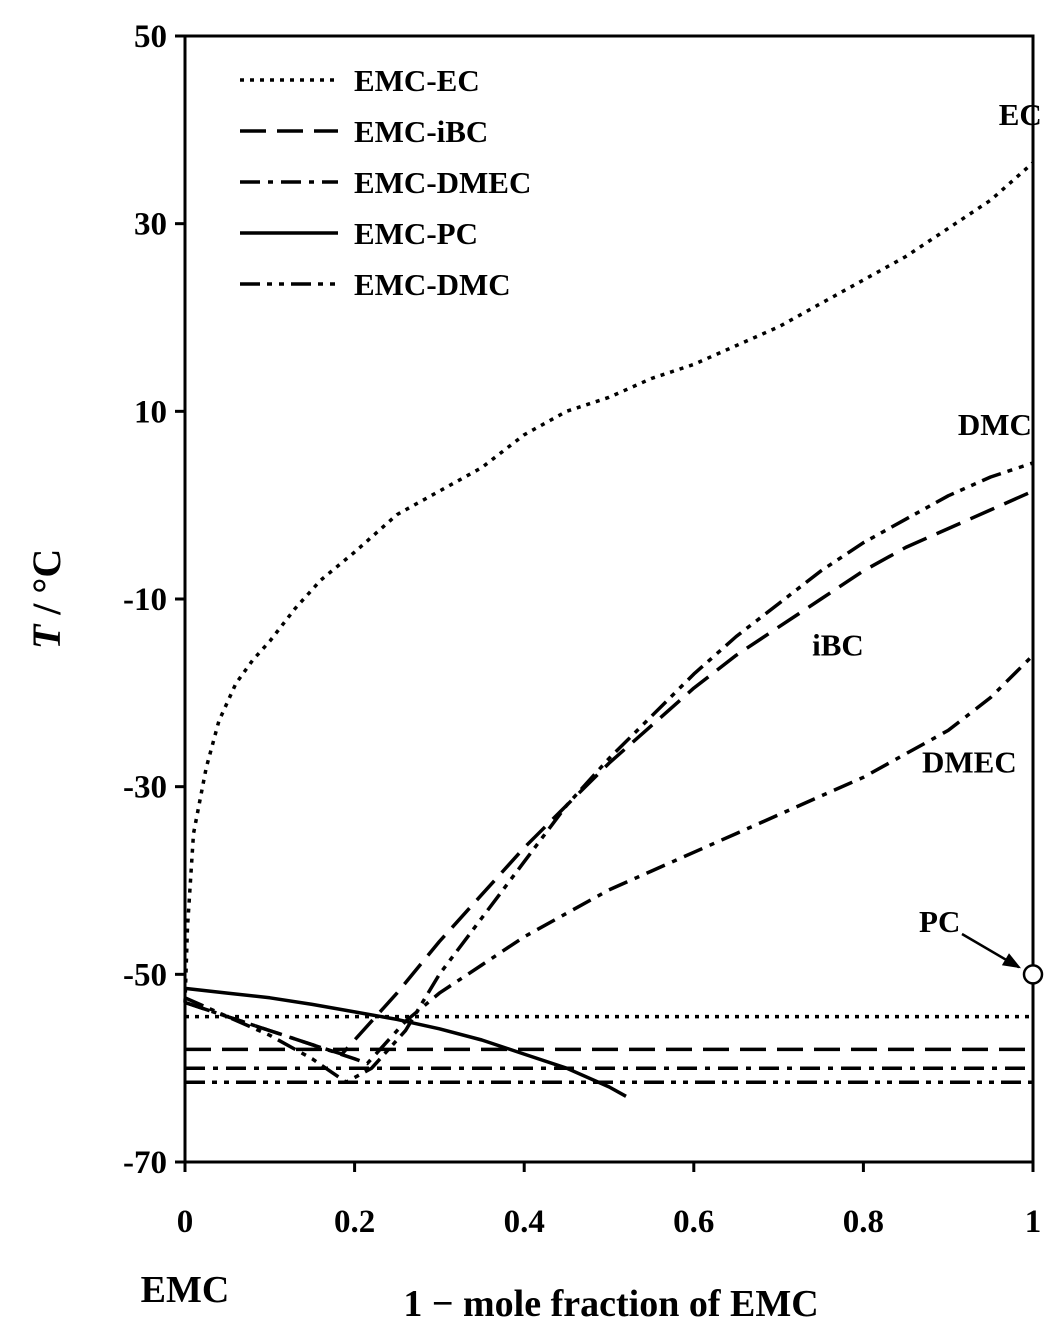 This screenshot has width=1057, height=1326. I want to click on y-tick-label: -10, so click(145, 600).